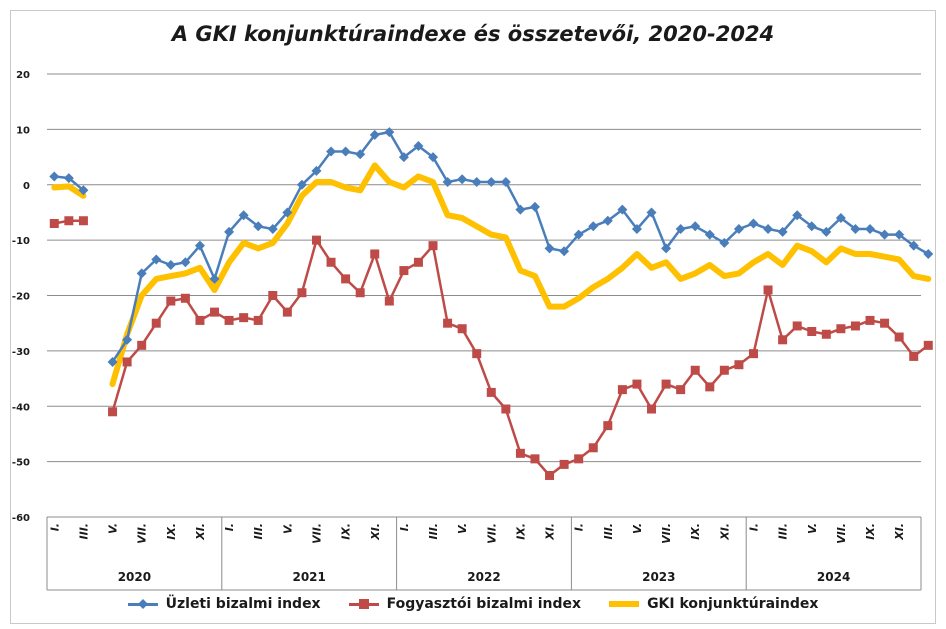  What do you see at coordinates (69, 191) in the screenshot?
I see `series-line` at bounding box center [69, 191].